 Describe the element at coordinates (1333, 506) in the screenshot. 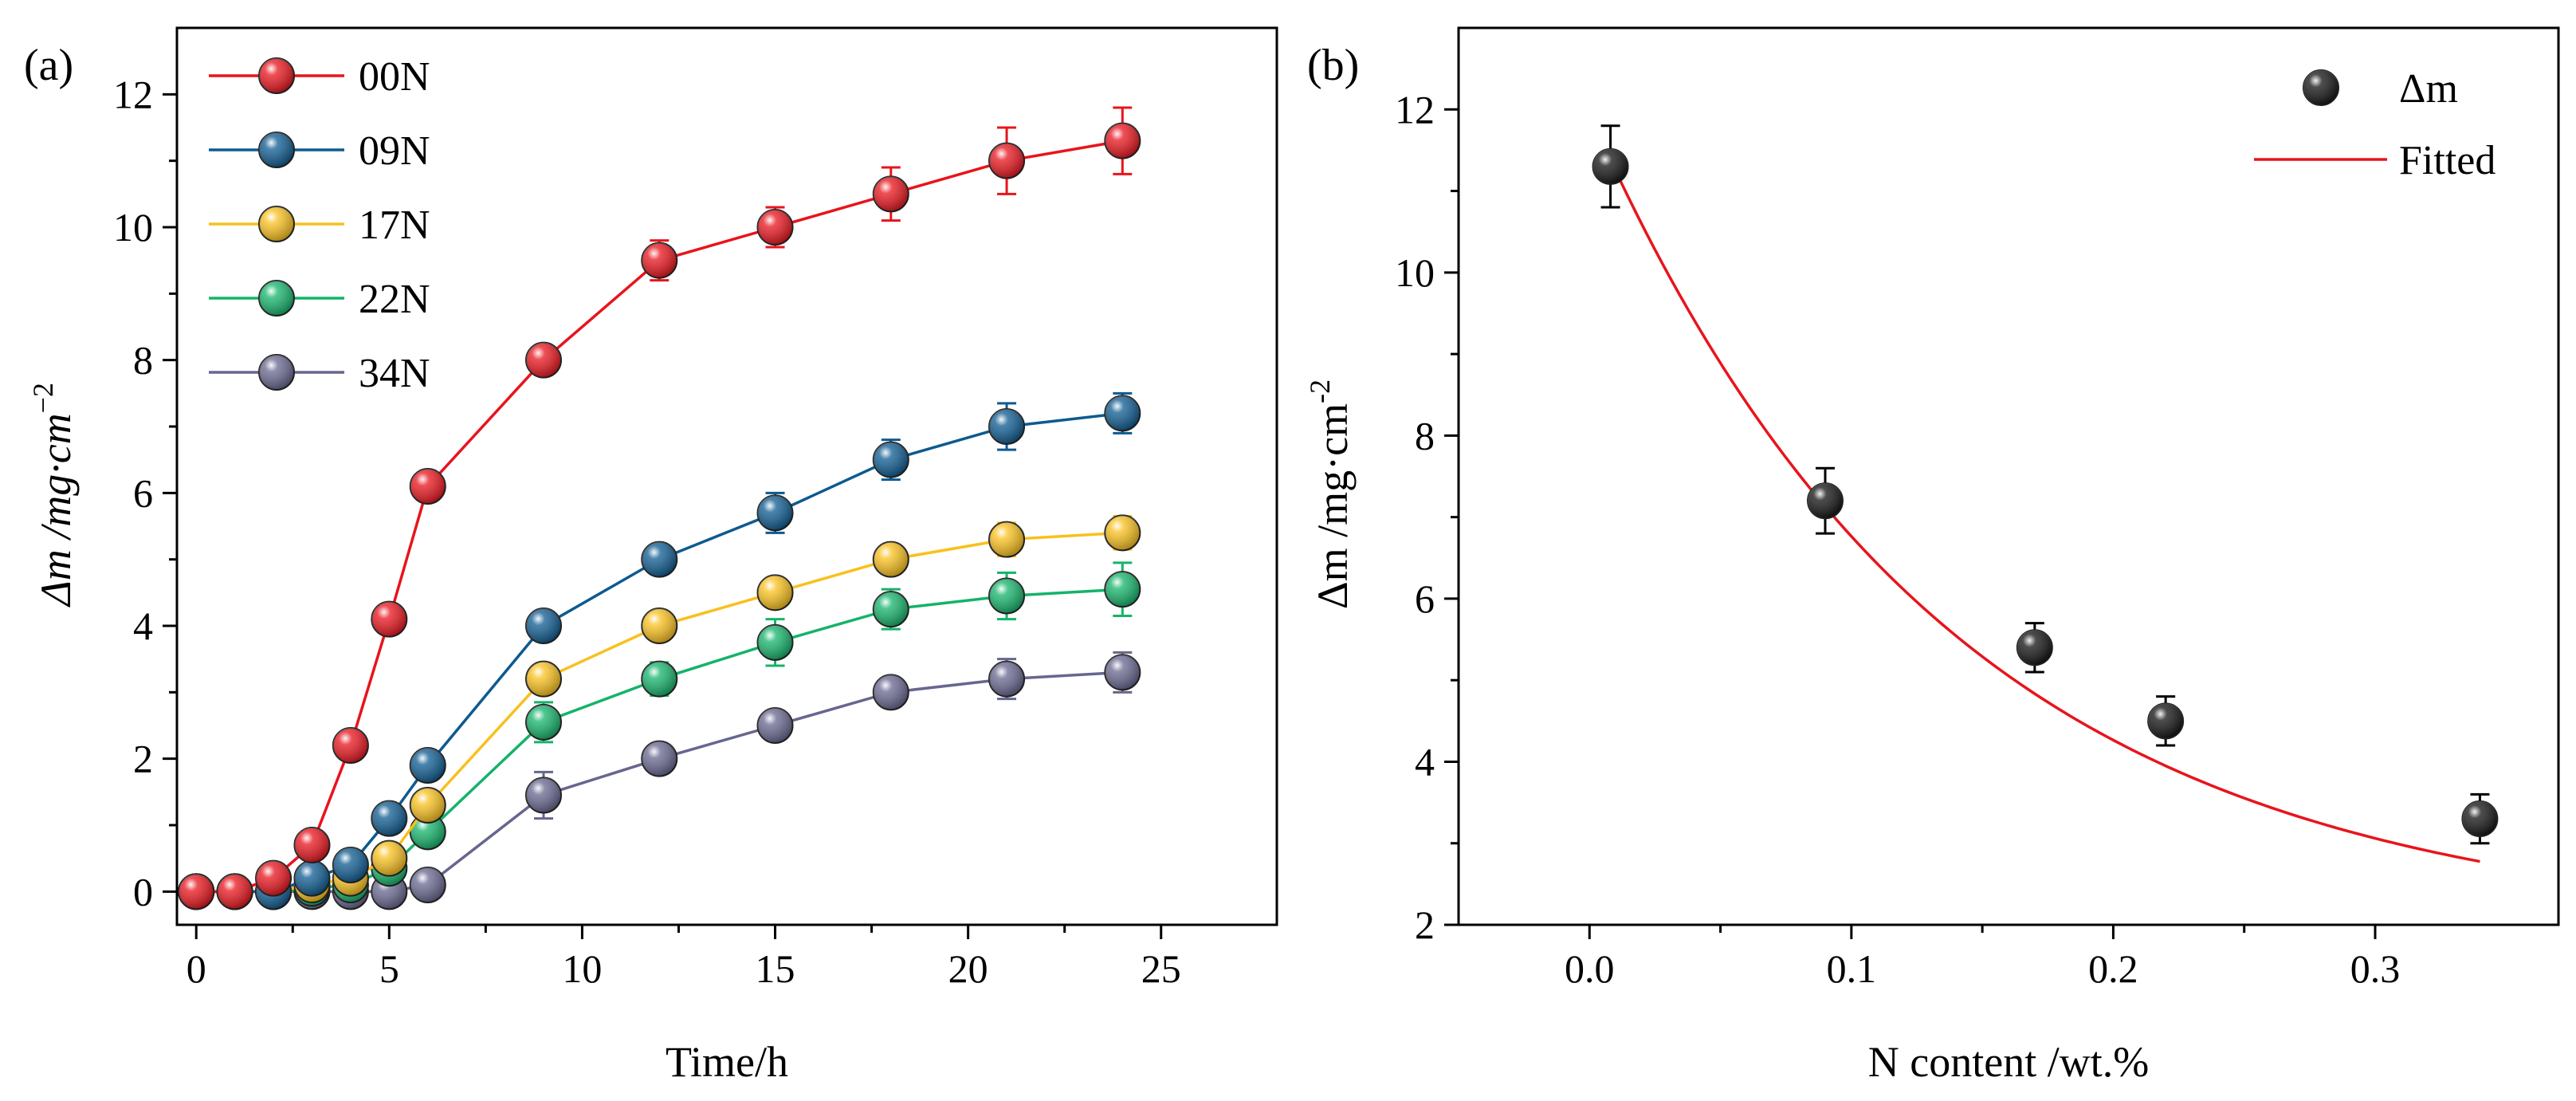

I see `panel-b-y-axis-label-text: Δm /mg·cm` at that location.